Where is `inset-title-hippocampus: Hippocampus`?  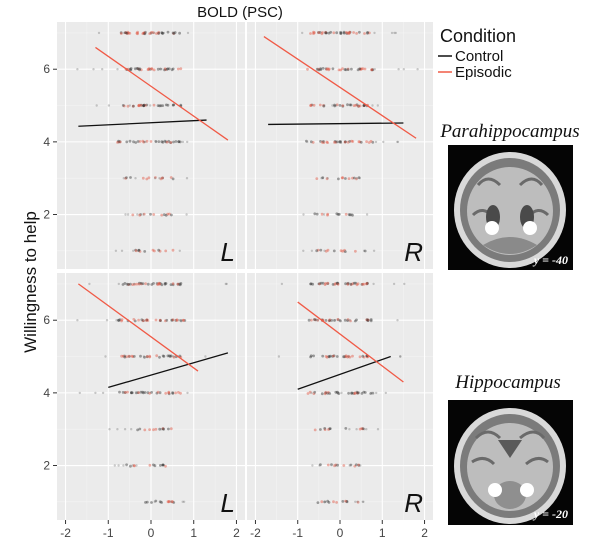
inset-title-hippocampus: Hippocampus is located at coordinates (507, 382).